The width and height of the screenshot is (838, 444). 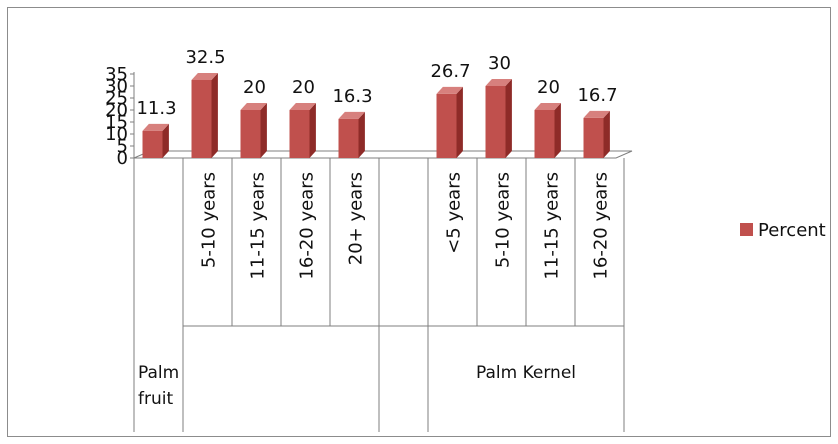 What do you see at coordinates (116, 122) in the screenshot?
I see `y-tick-label: 15` at bounding box center [116, 122].